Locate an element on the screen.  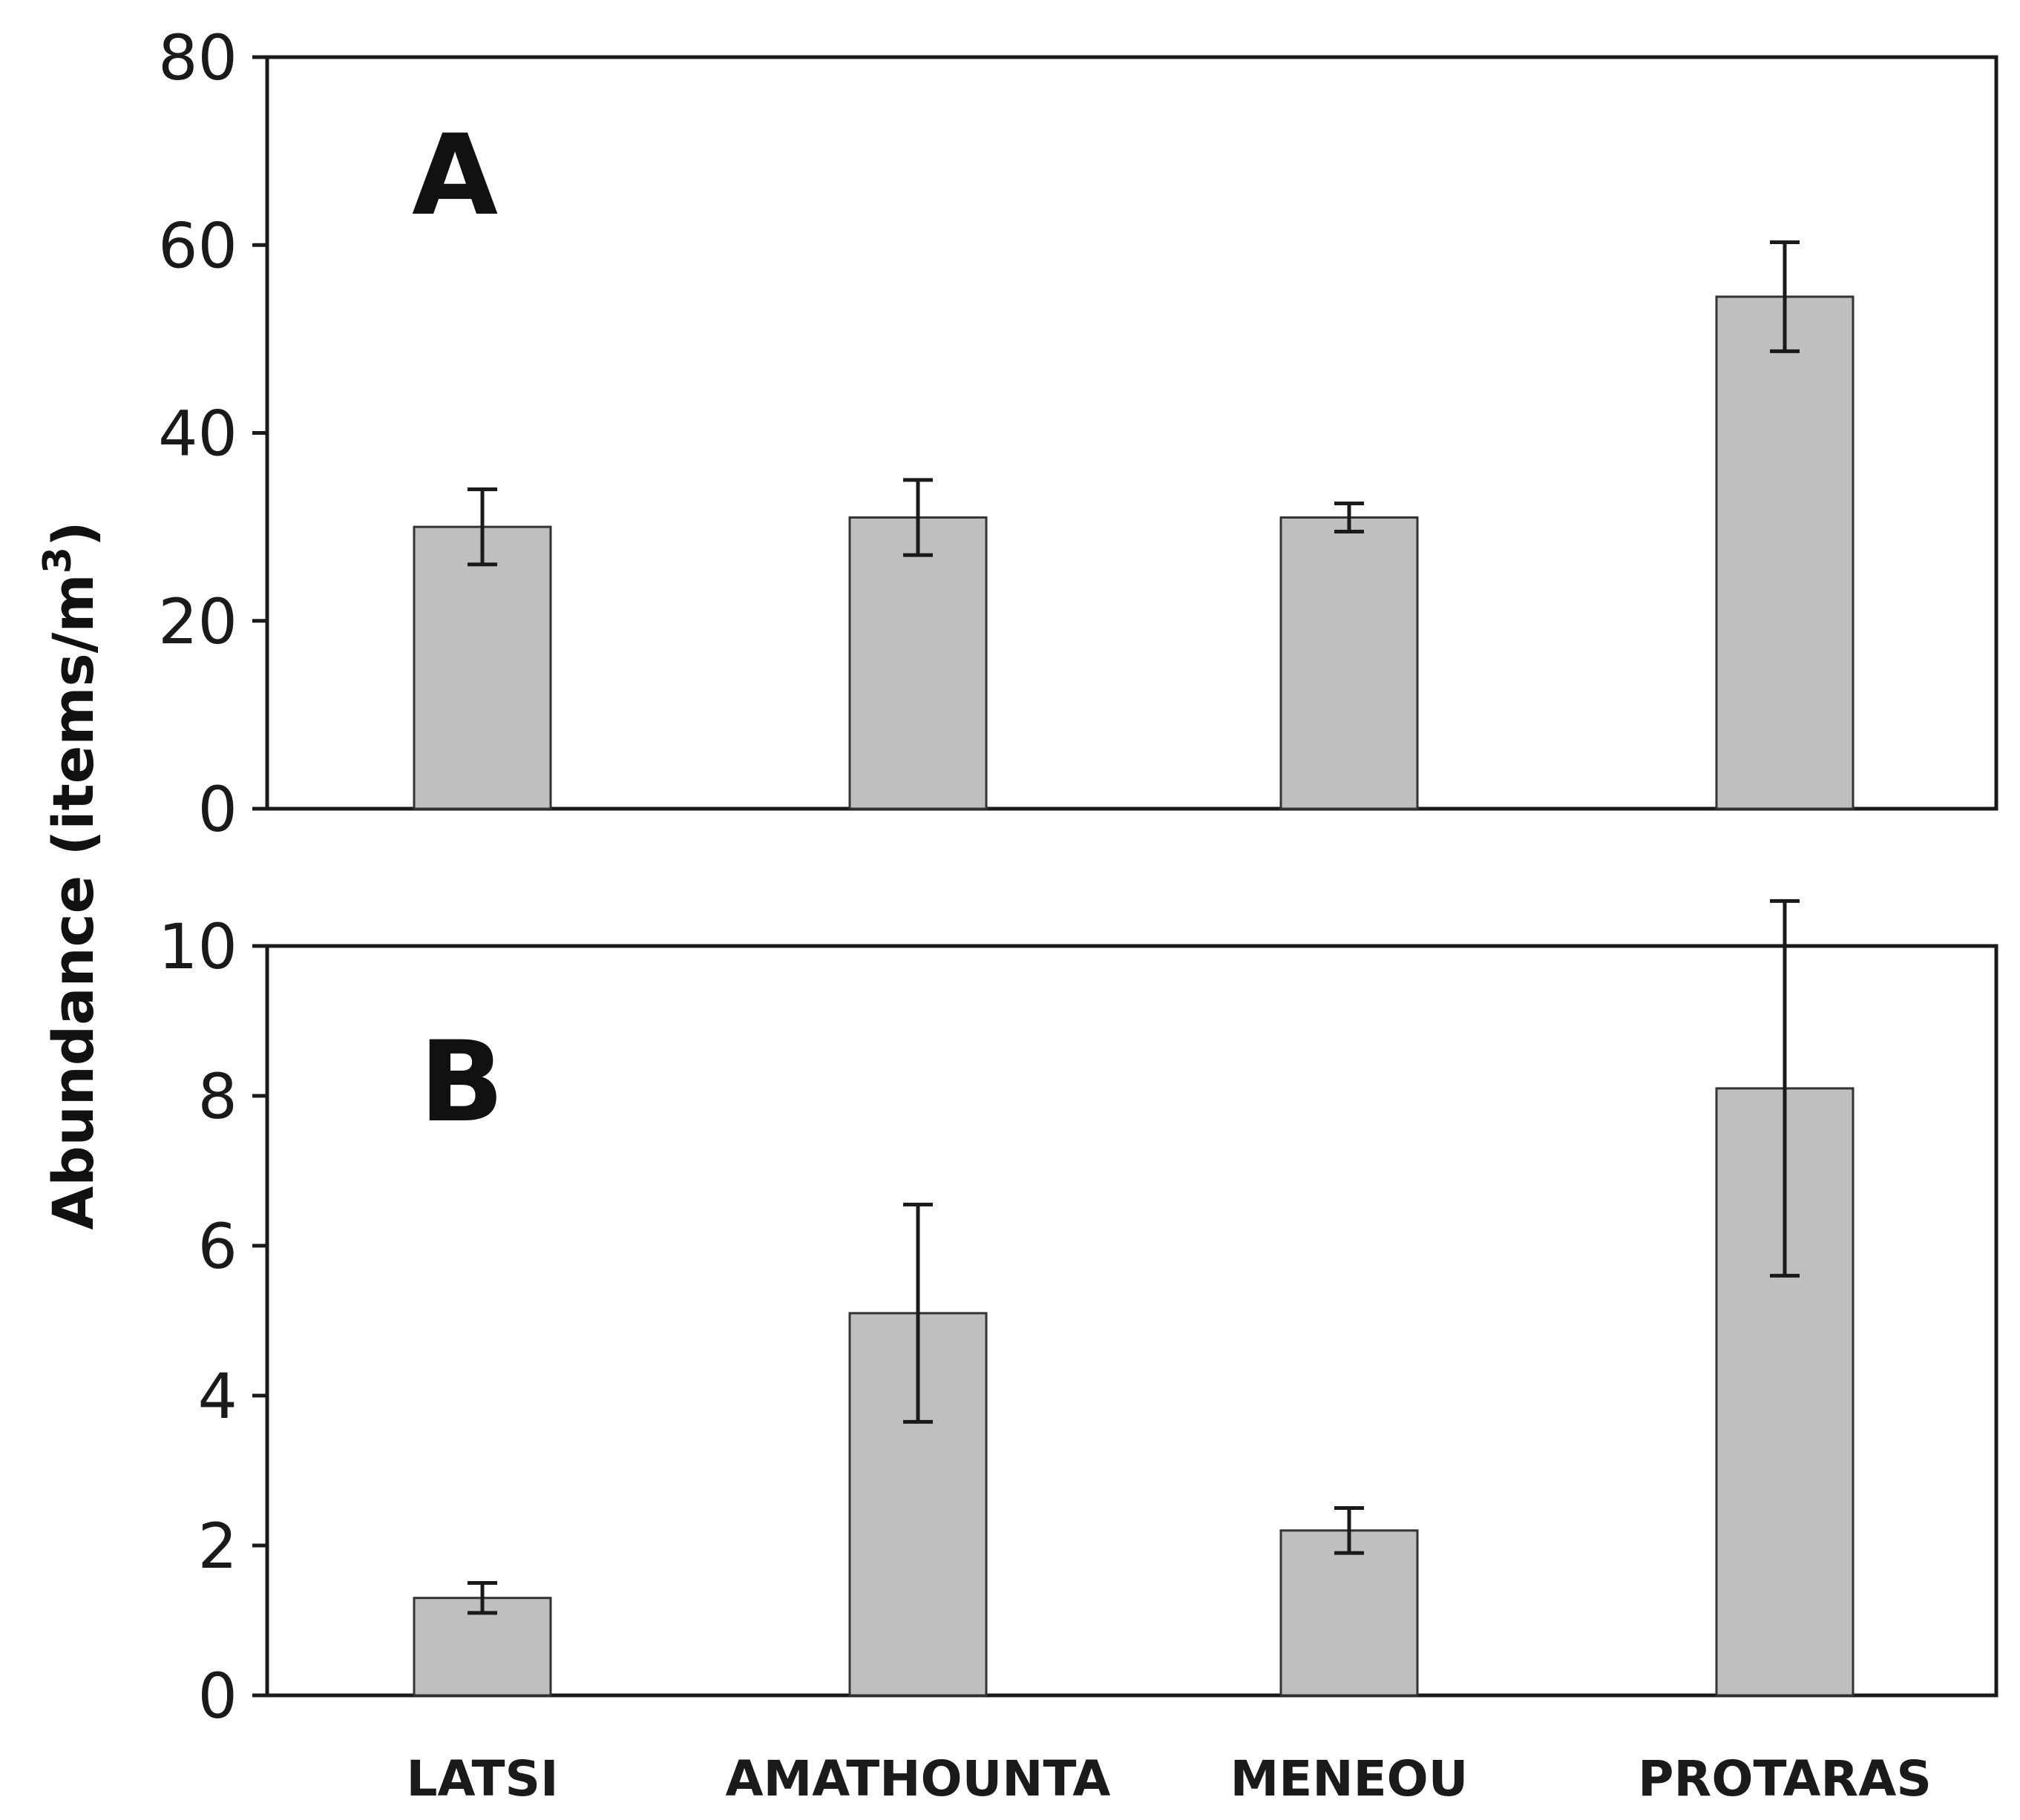
x-category-label-latsi: LATSI is located at coordinates (482, 1778).